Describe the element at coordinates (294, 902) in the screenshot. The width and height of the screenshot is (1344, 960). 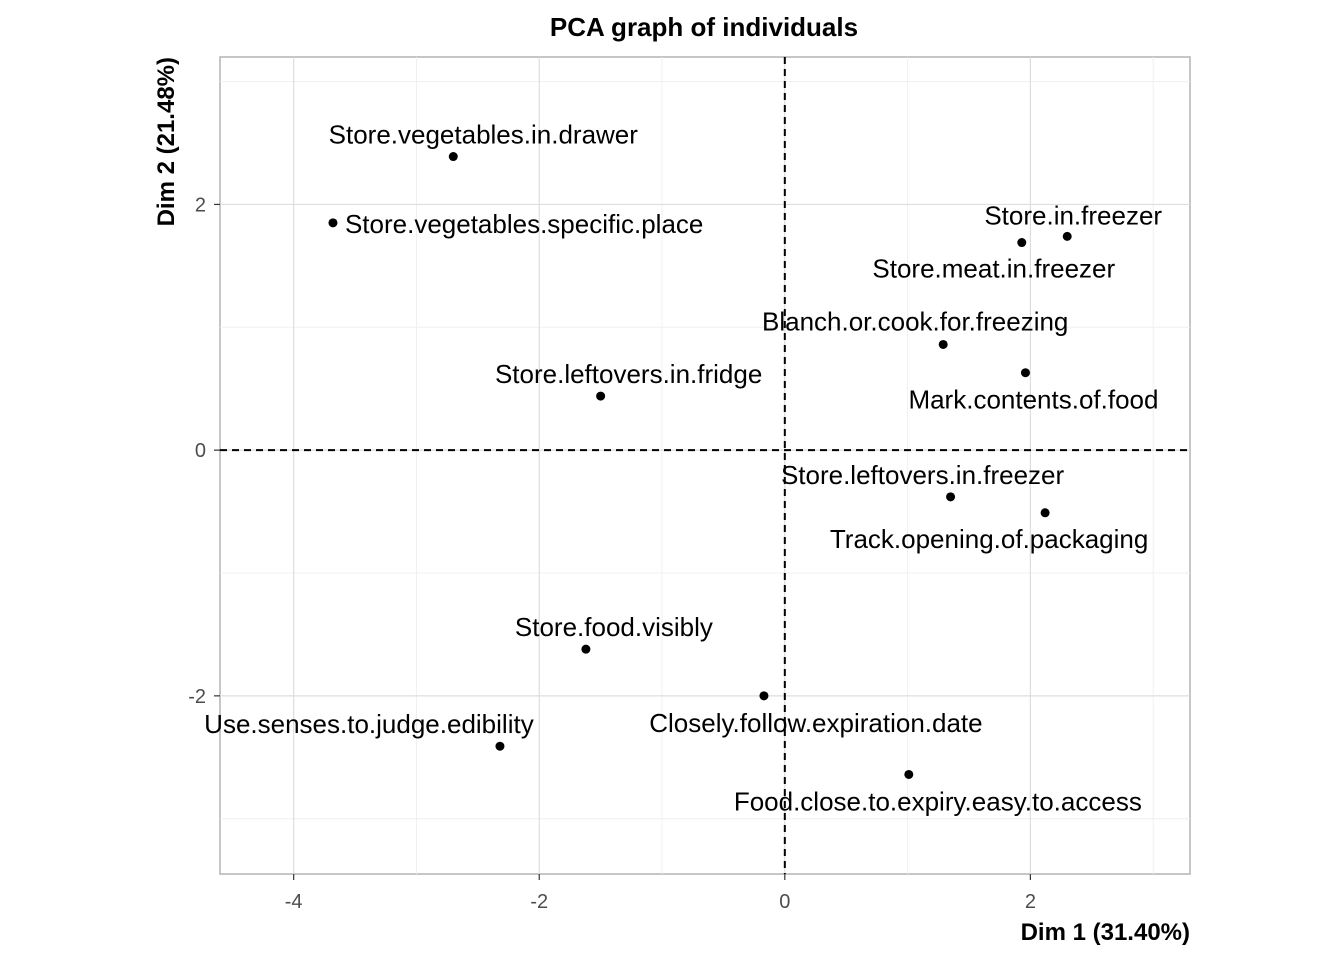
I see `x-tick-label: -4` at that location.